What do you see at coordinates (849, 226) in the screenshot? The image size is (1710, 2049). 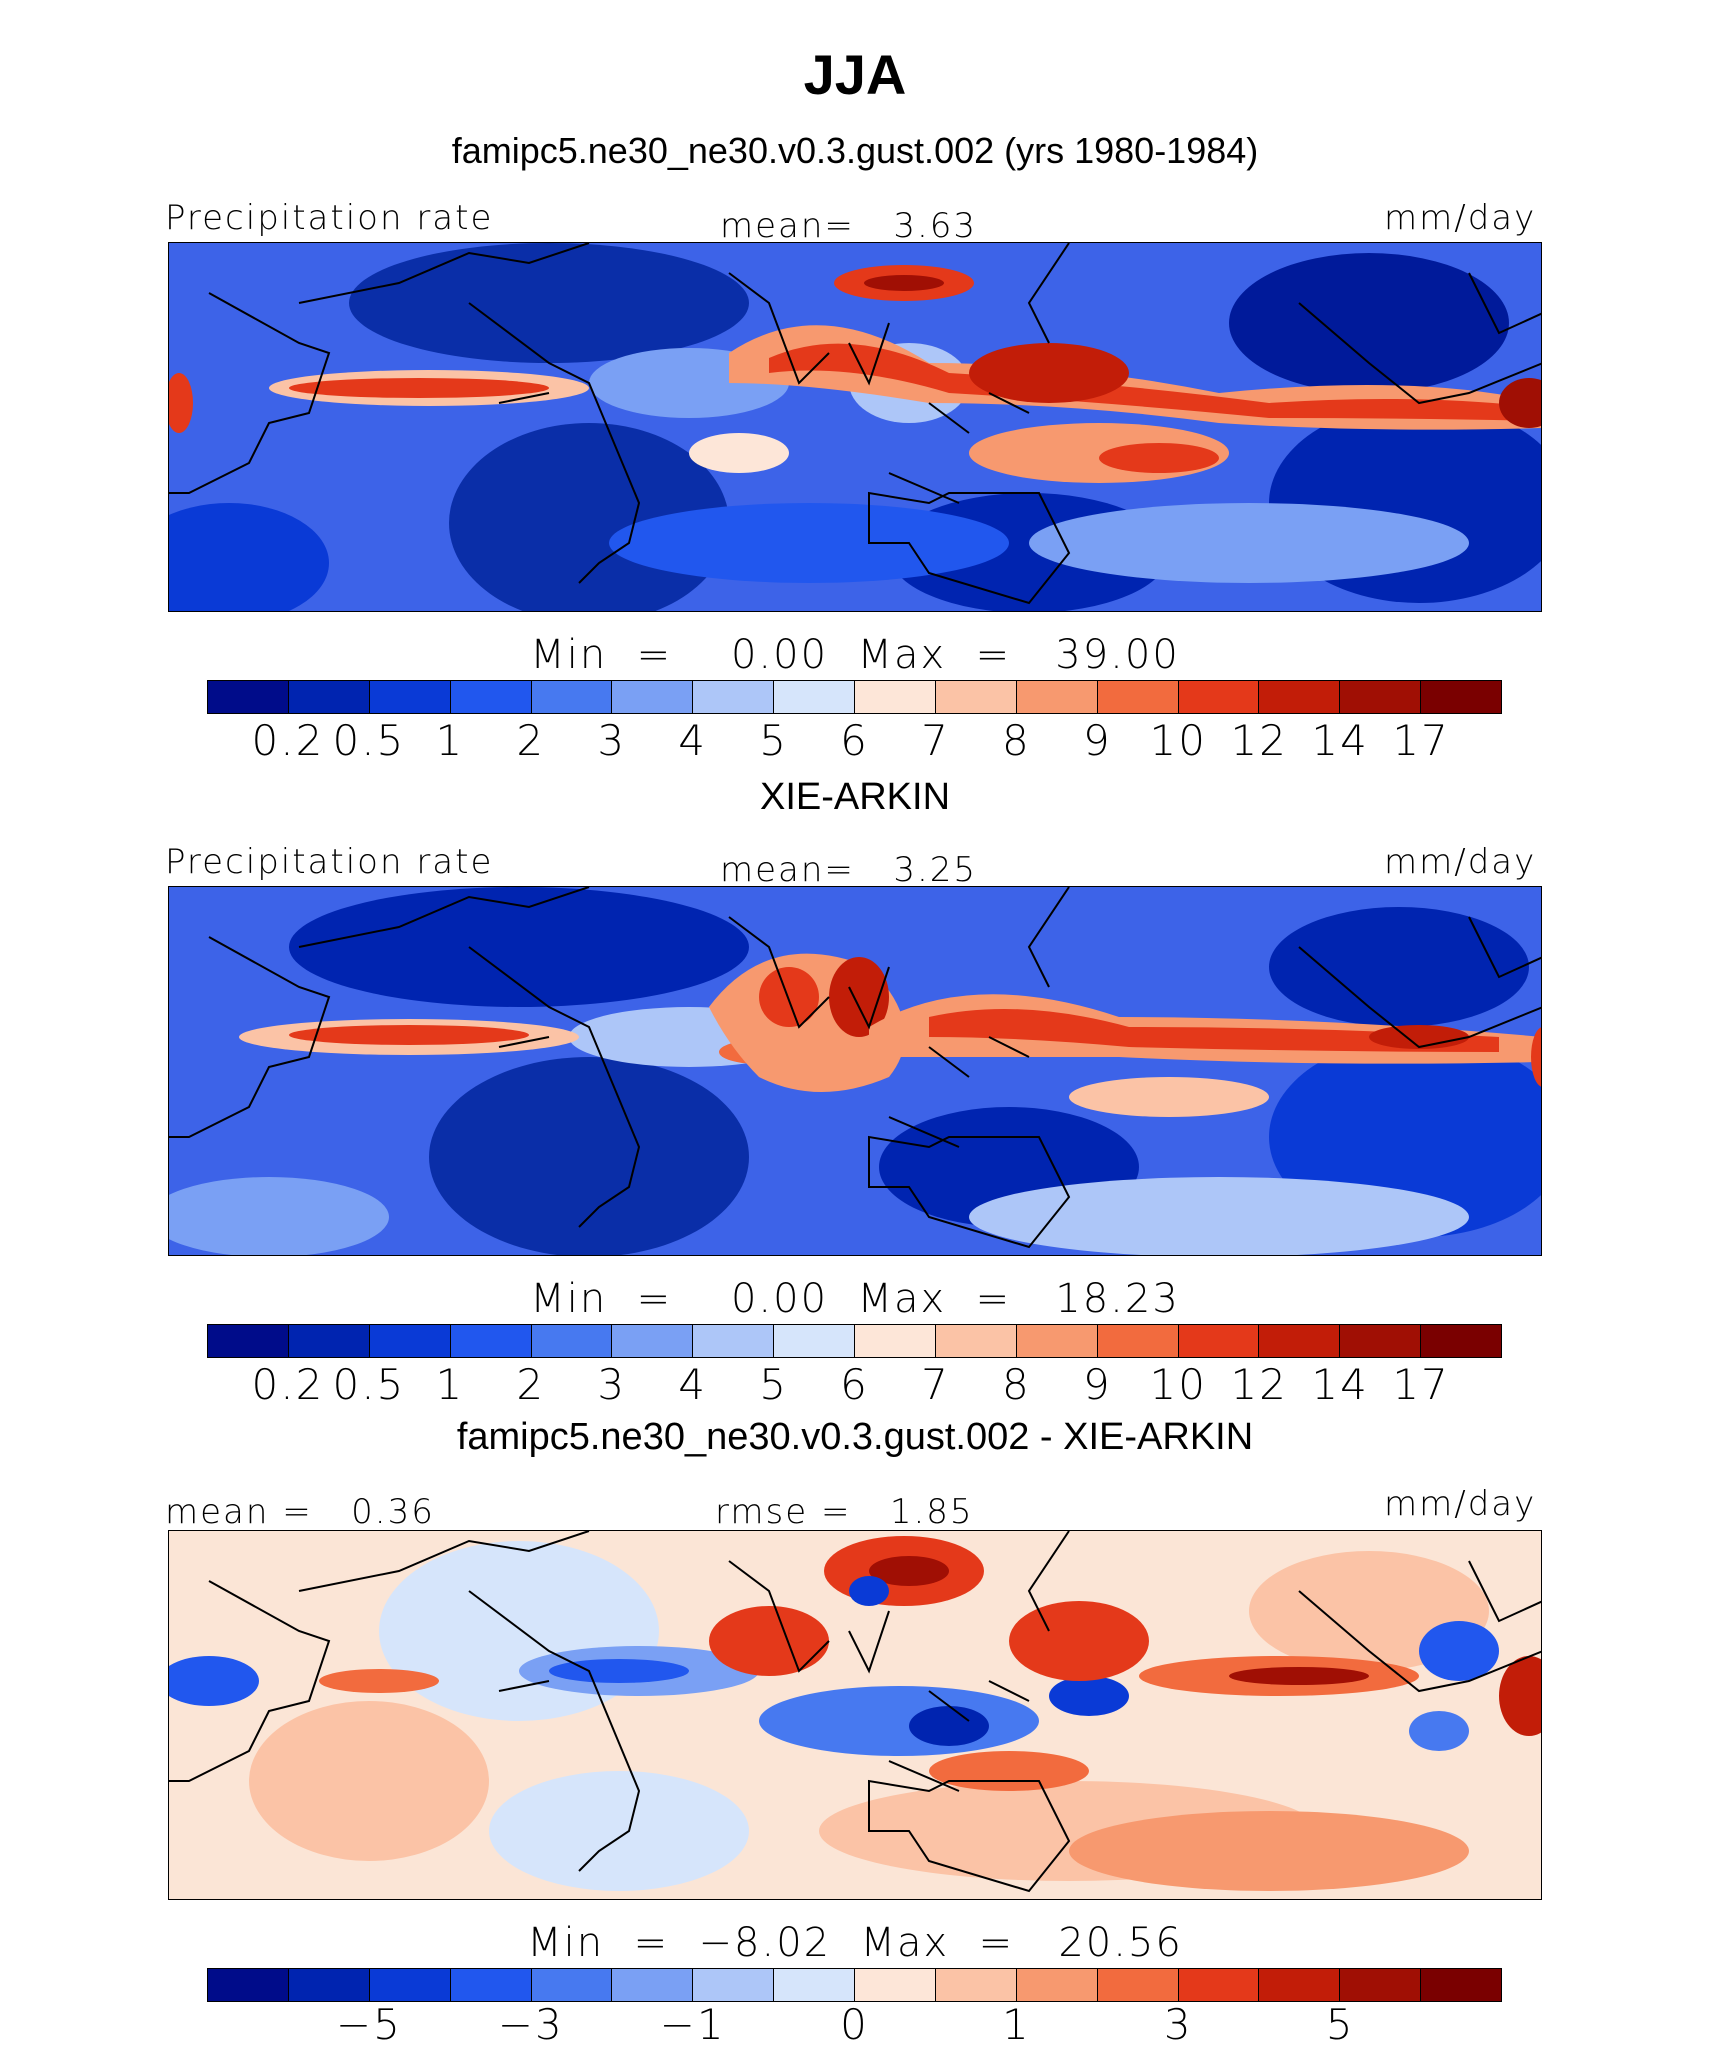 I see `panel-1-mean-label: mean= 3.63` at bounding box center [849, 226].